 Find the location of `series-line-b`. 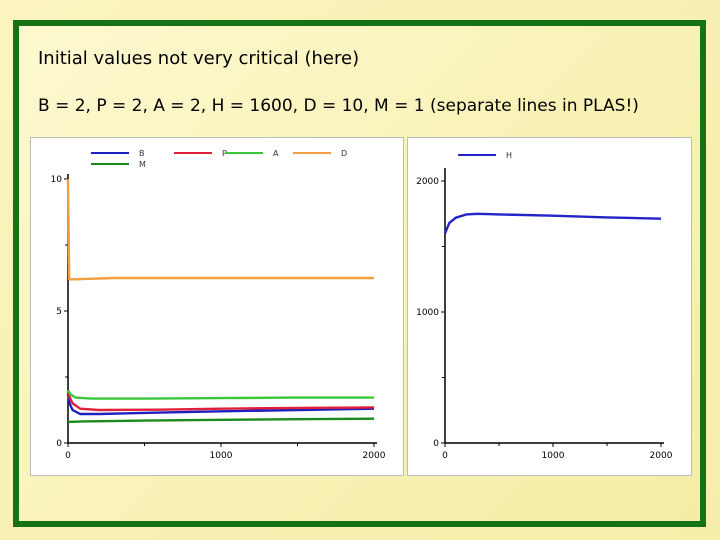

series-line-b is located at coordinates (220, 404).